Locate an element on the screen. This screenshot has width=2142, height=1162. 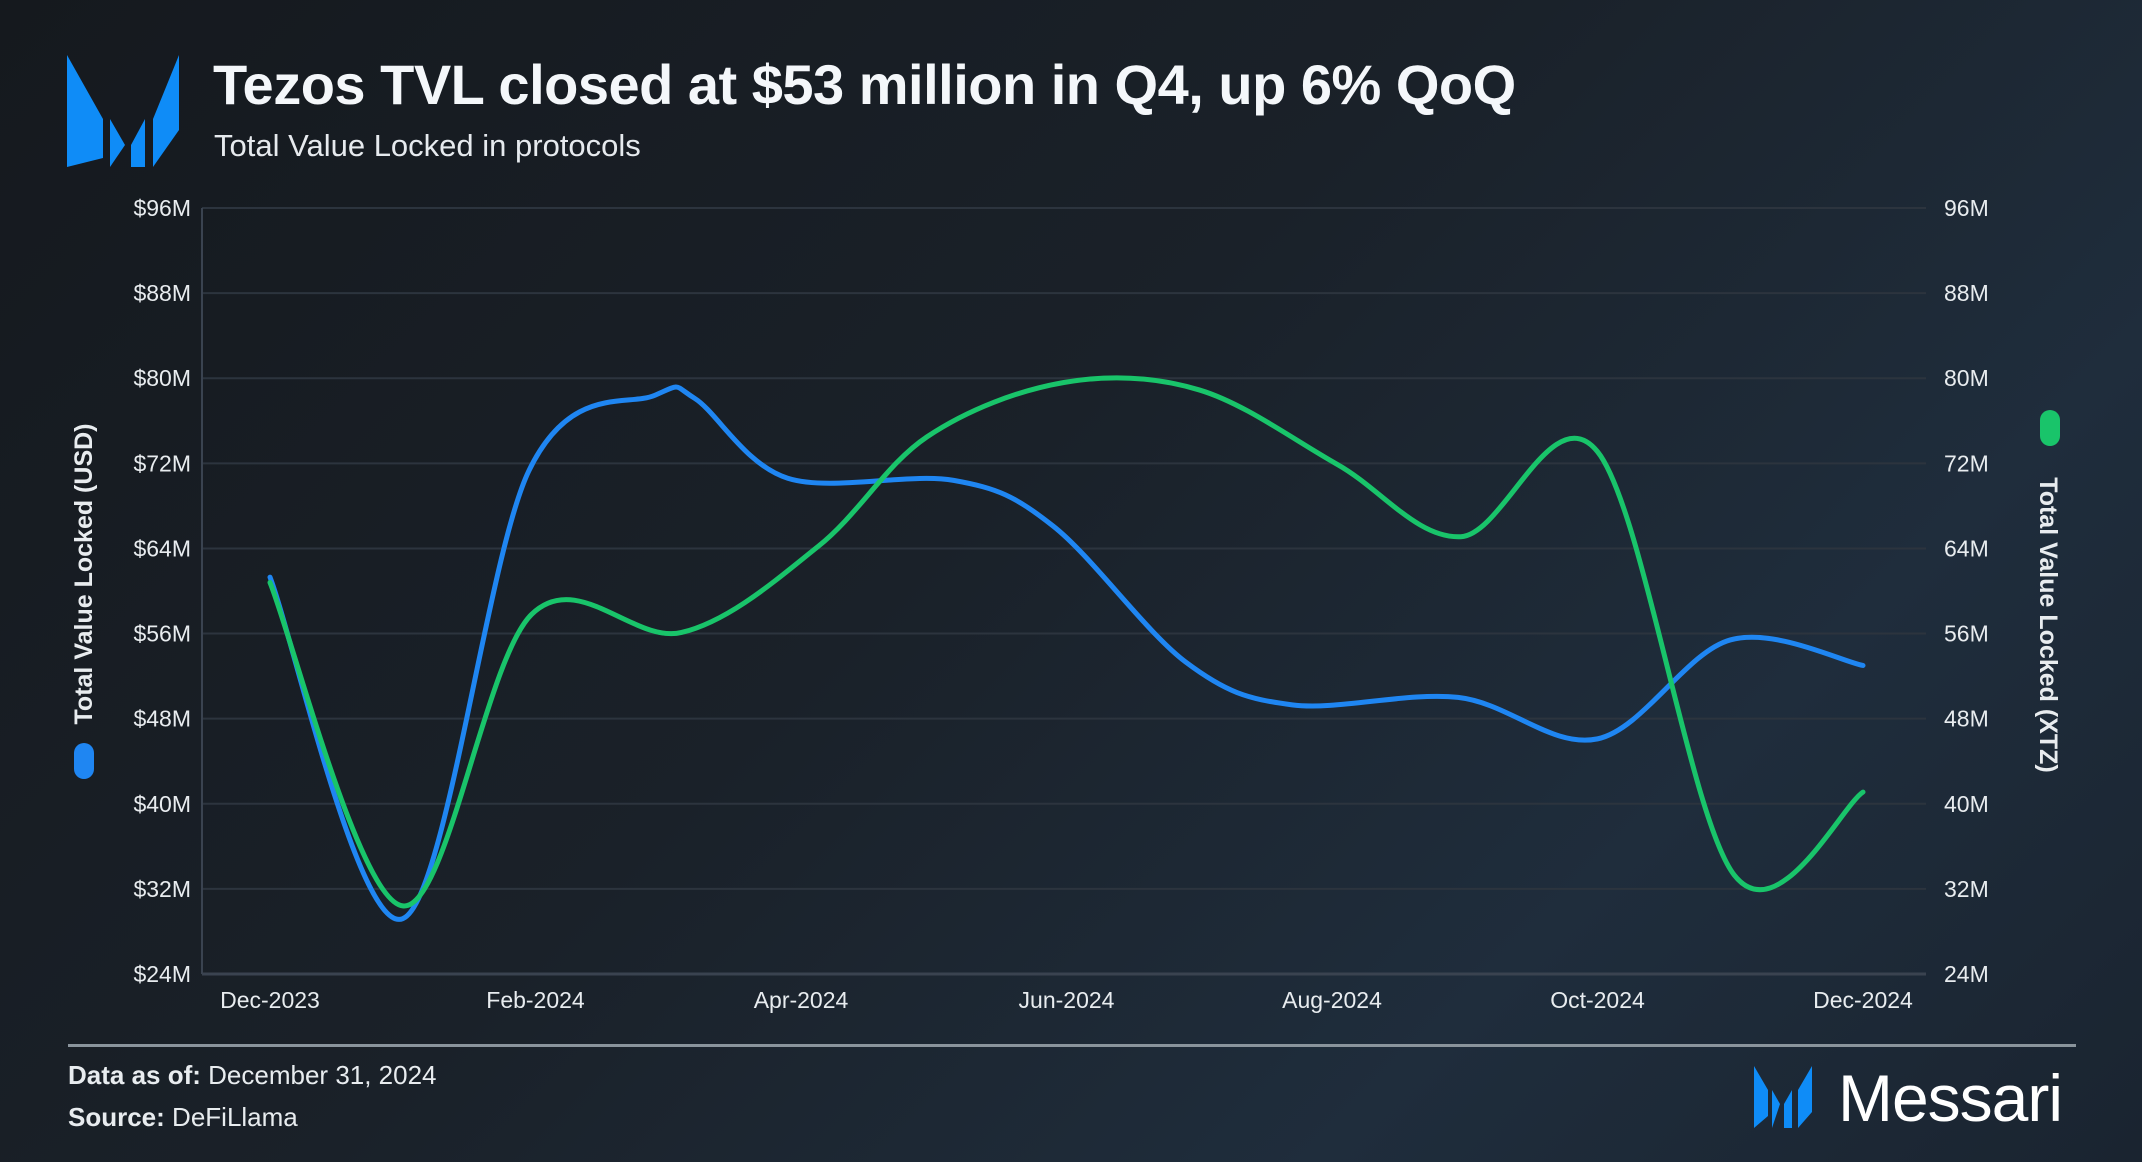
chart-subtitle: Total Value Locked in protocols is located at coordinates (427, 145).